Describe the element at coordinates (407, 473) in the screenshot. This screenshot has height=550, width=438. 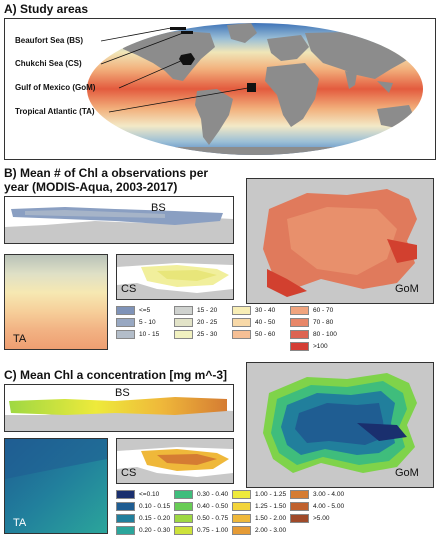
I see `panel-c-gom-label: GoM` at that location.